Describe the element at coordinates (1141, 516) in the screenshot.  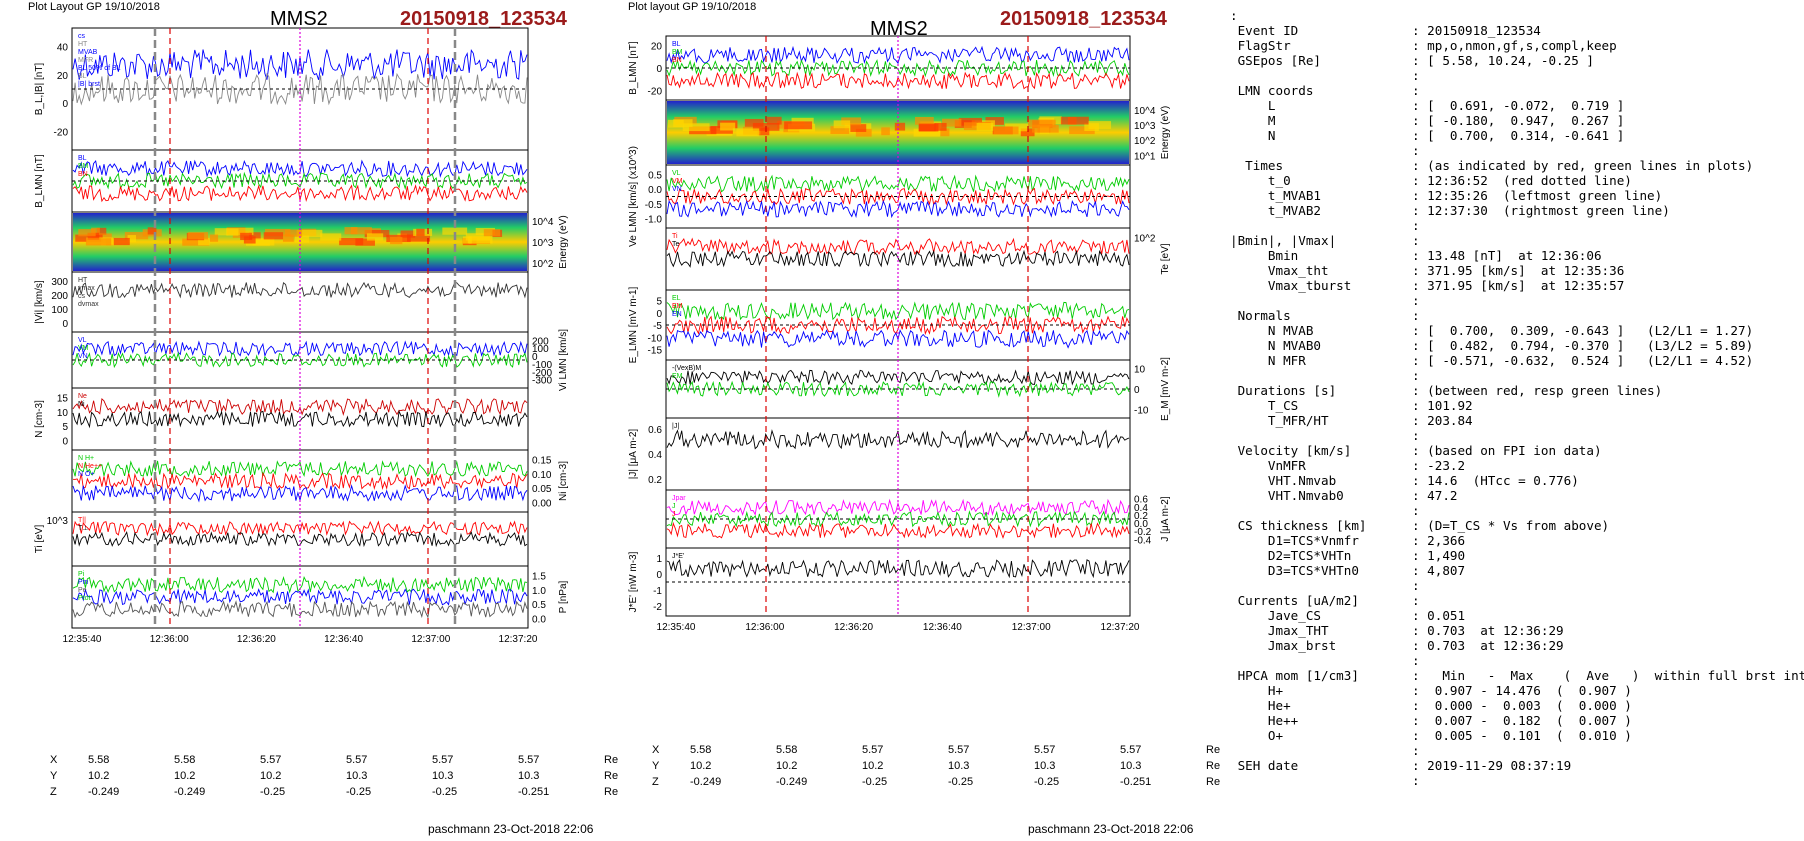
I see `y-tick-label: 0.2` at that location.